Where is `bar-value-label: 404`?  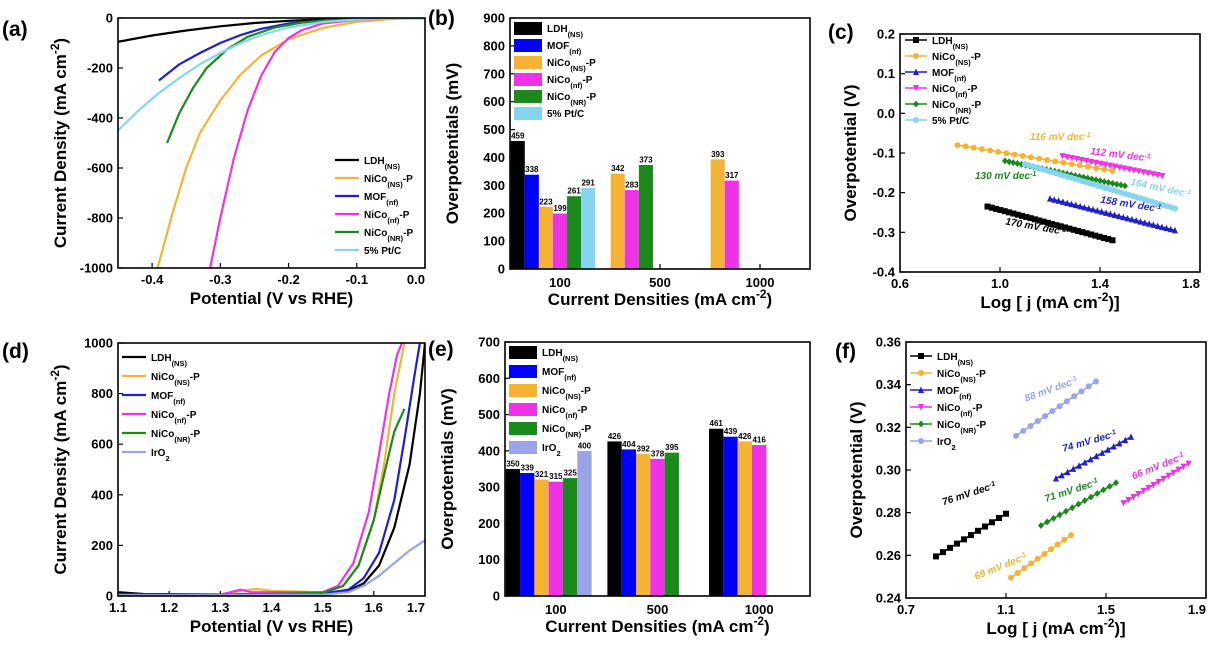
bar-value-label: 404 is located at coordinates (629, 444).